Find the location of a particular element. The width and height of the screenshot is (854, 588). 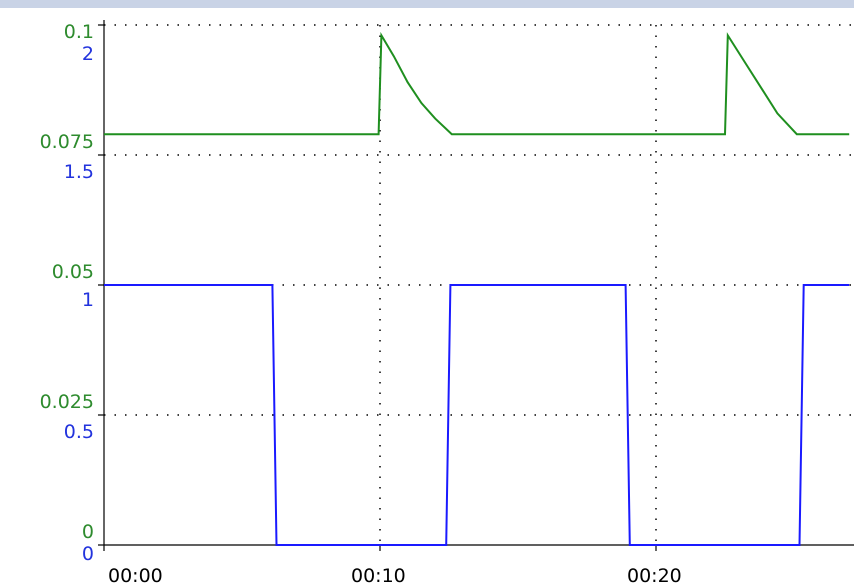

y-tick-blue-3: 0.5 is located at coordinates (79, 432).